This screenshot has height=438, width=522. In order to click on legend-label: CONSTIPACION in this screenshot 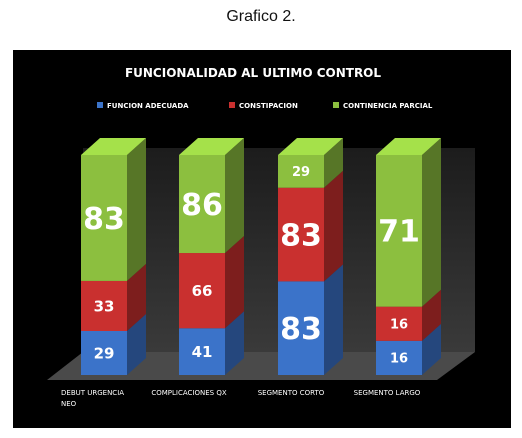, I will do `click(268, 106)`.